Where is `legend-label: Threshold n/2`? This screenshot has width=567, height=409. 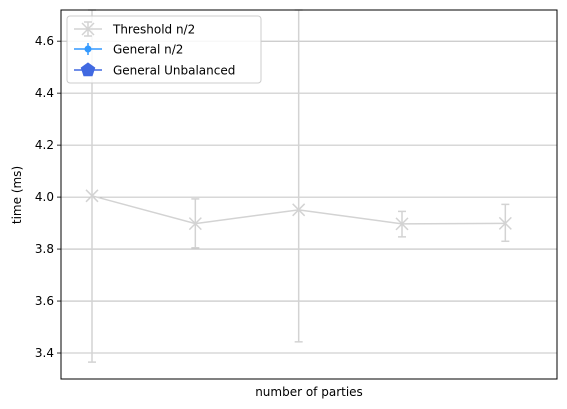
legend-label: Threshold n/2 is located at coordinates (153, 30).